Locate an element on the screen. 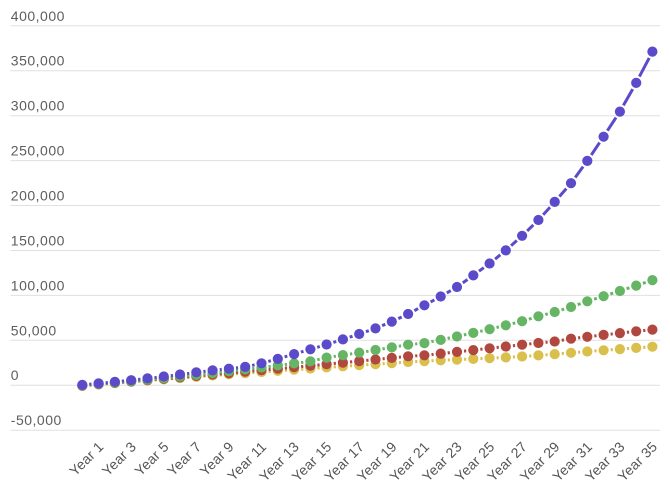 Image resolution: width=670 pixels, height=498 pixels. svg-text: 350,000 is located at coordinates (38, 61).